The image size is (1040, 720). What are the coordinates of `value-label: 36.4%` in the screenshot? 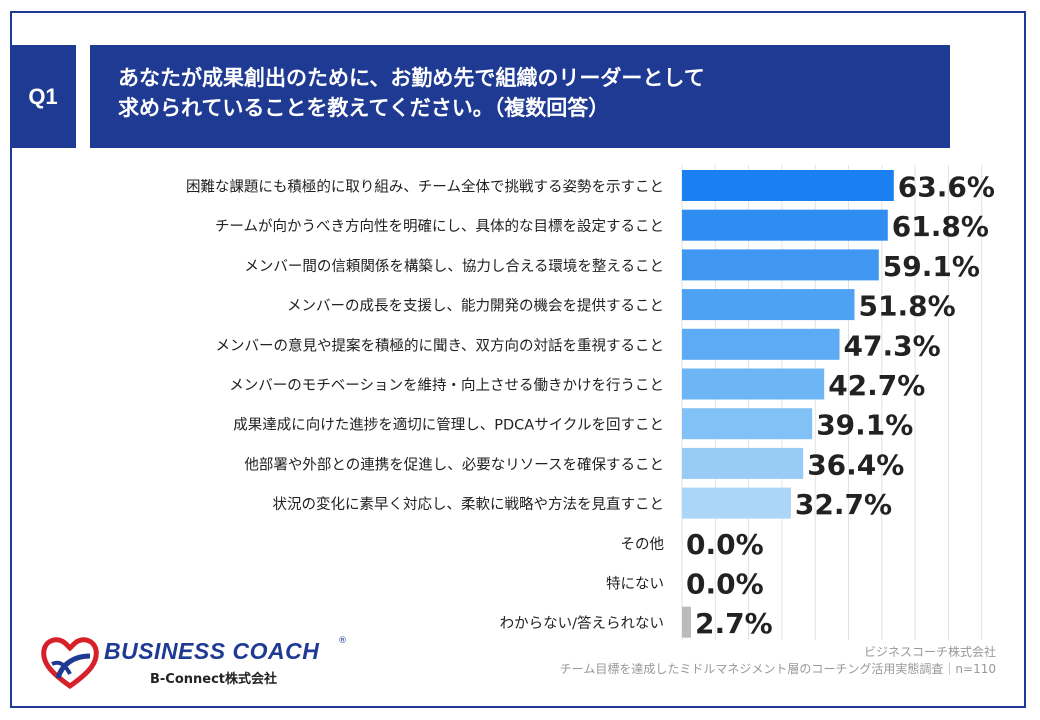 It's located at (855, 464).